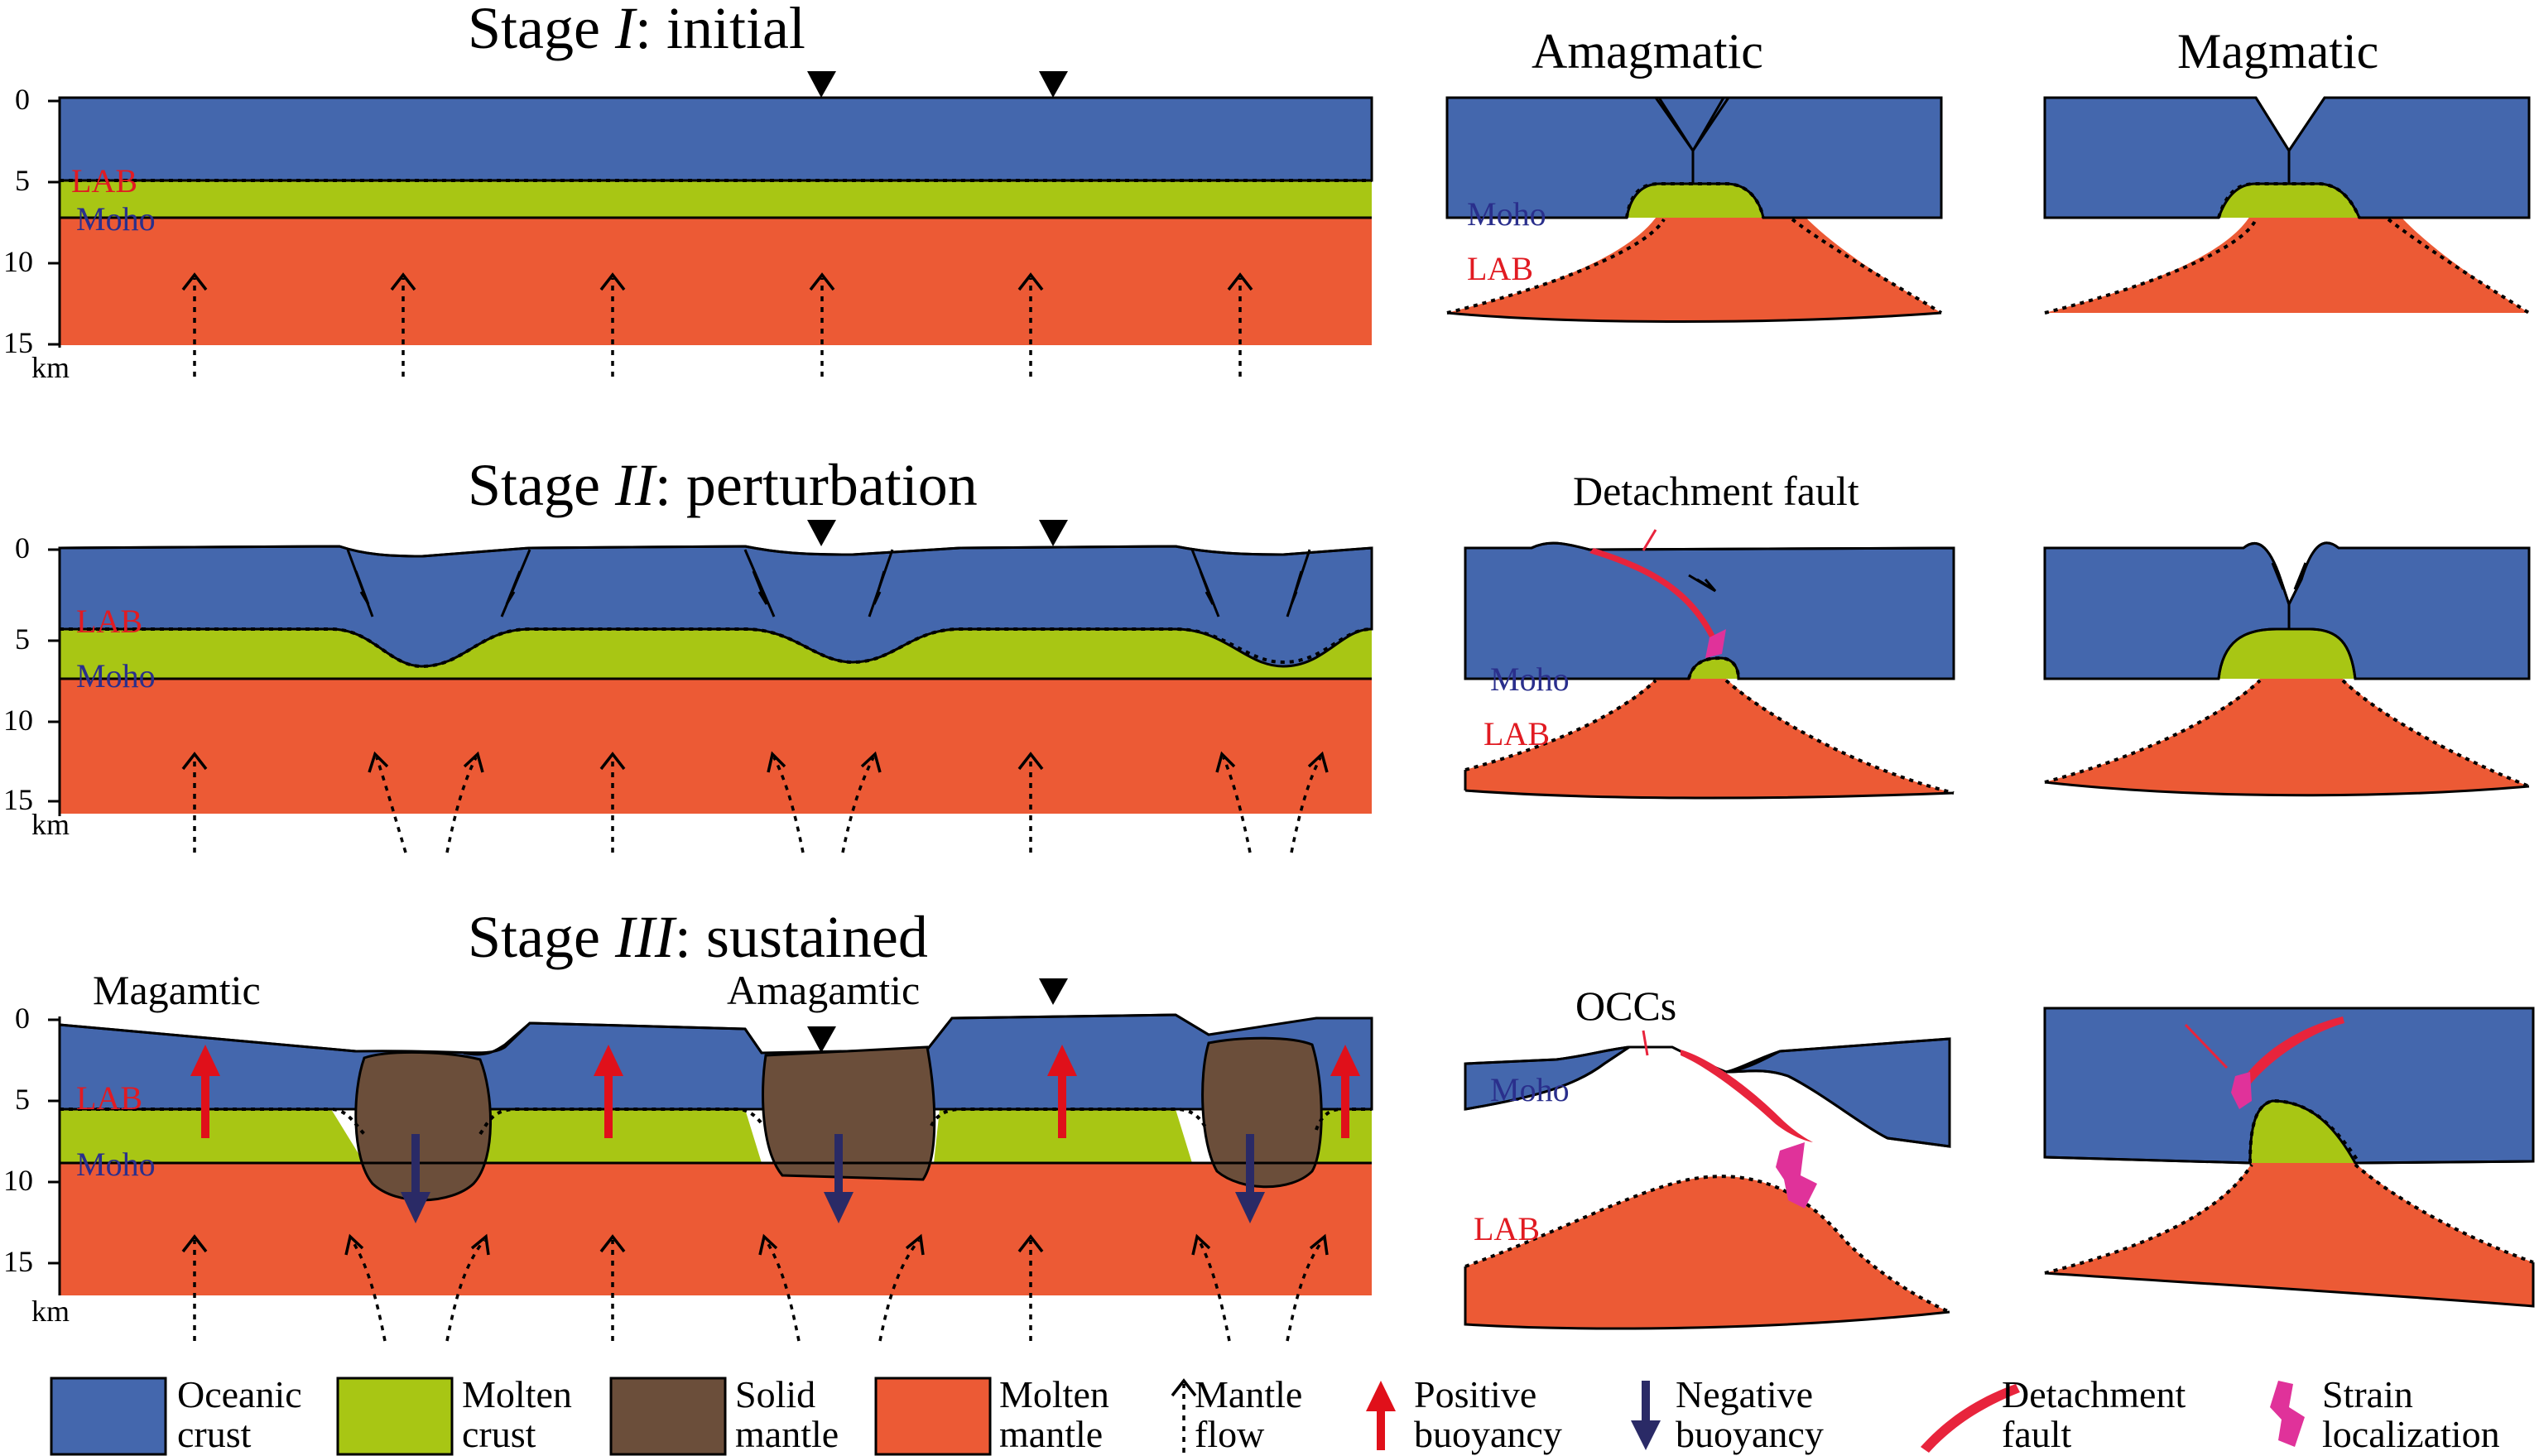 The height and width of the screenshot is (1456, 2539). What do you see at coordinates (1694, 209) in the screenshot?
I see `stage-1-amagmatic-section: Moho LAB` at bounding box center [1694, 209].